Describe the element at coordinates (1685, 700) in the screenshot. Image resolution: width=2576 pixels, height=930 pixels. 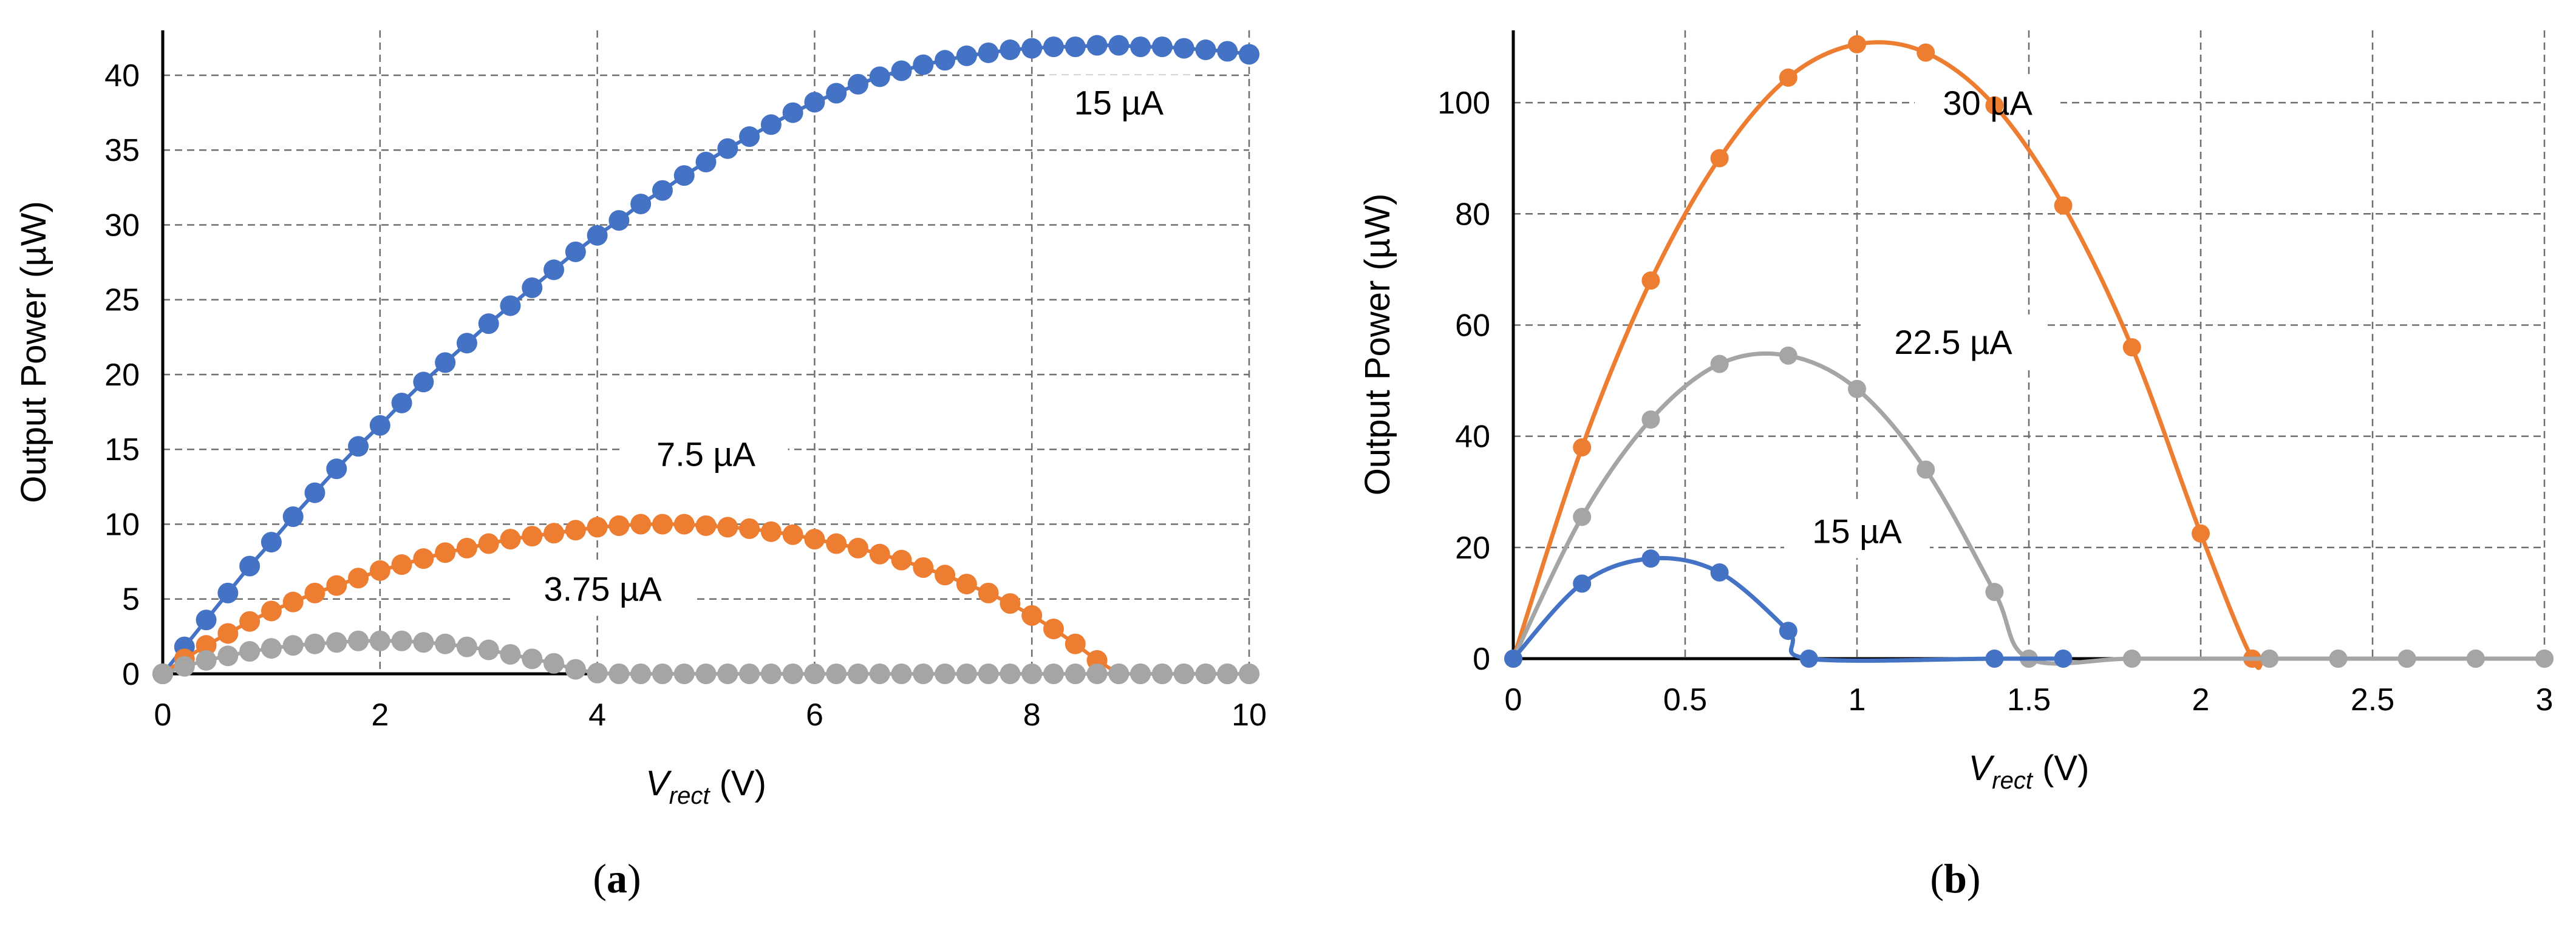
I see `x-tick-label: 0.5` at that location.